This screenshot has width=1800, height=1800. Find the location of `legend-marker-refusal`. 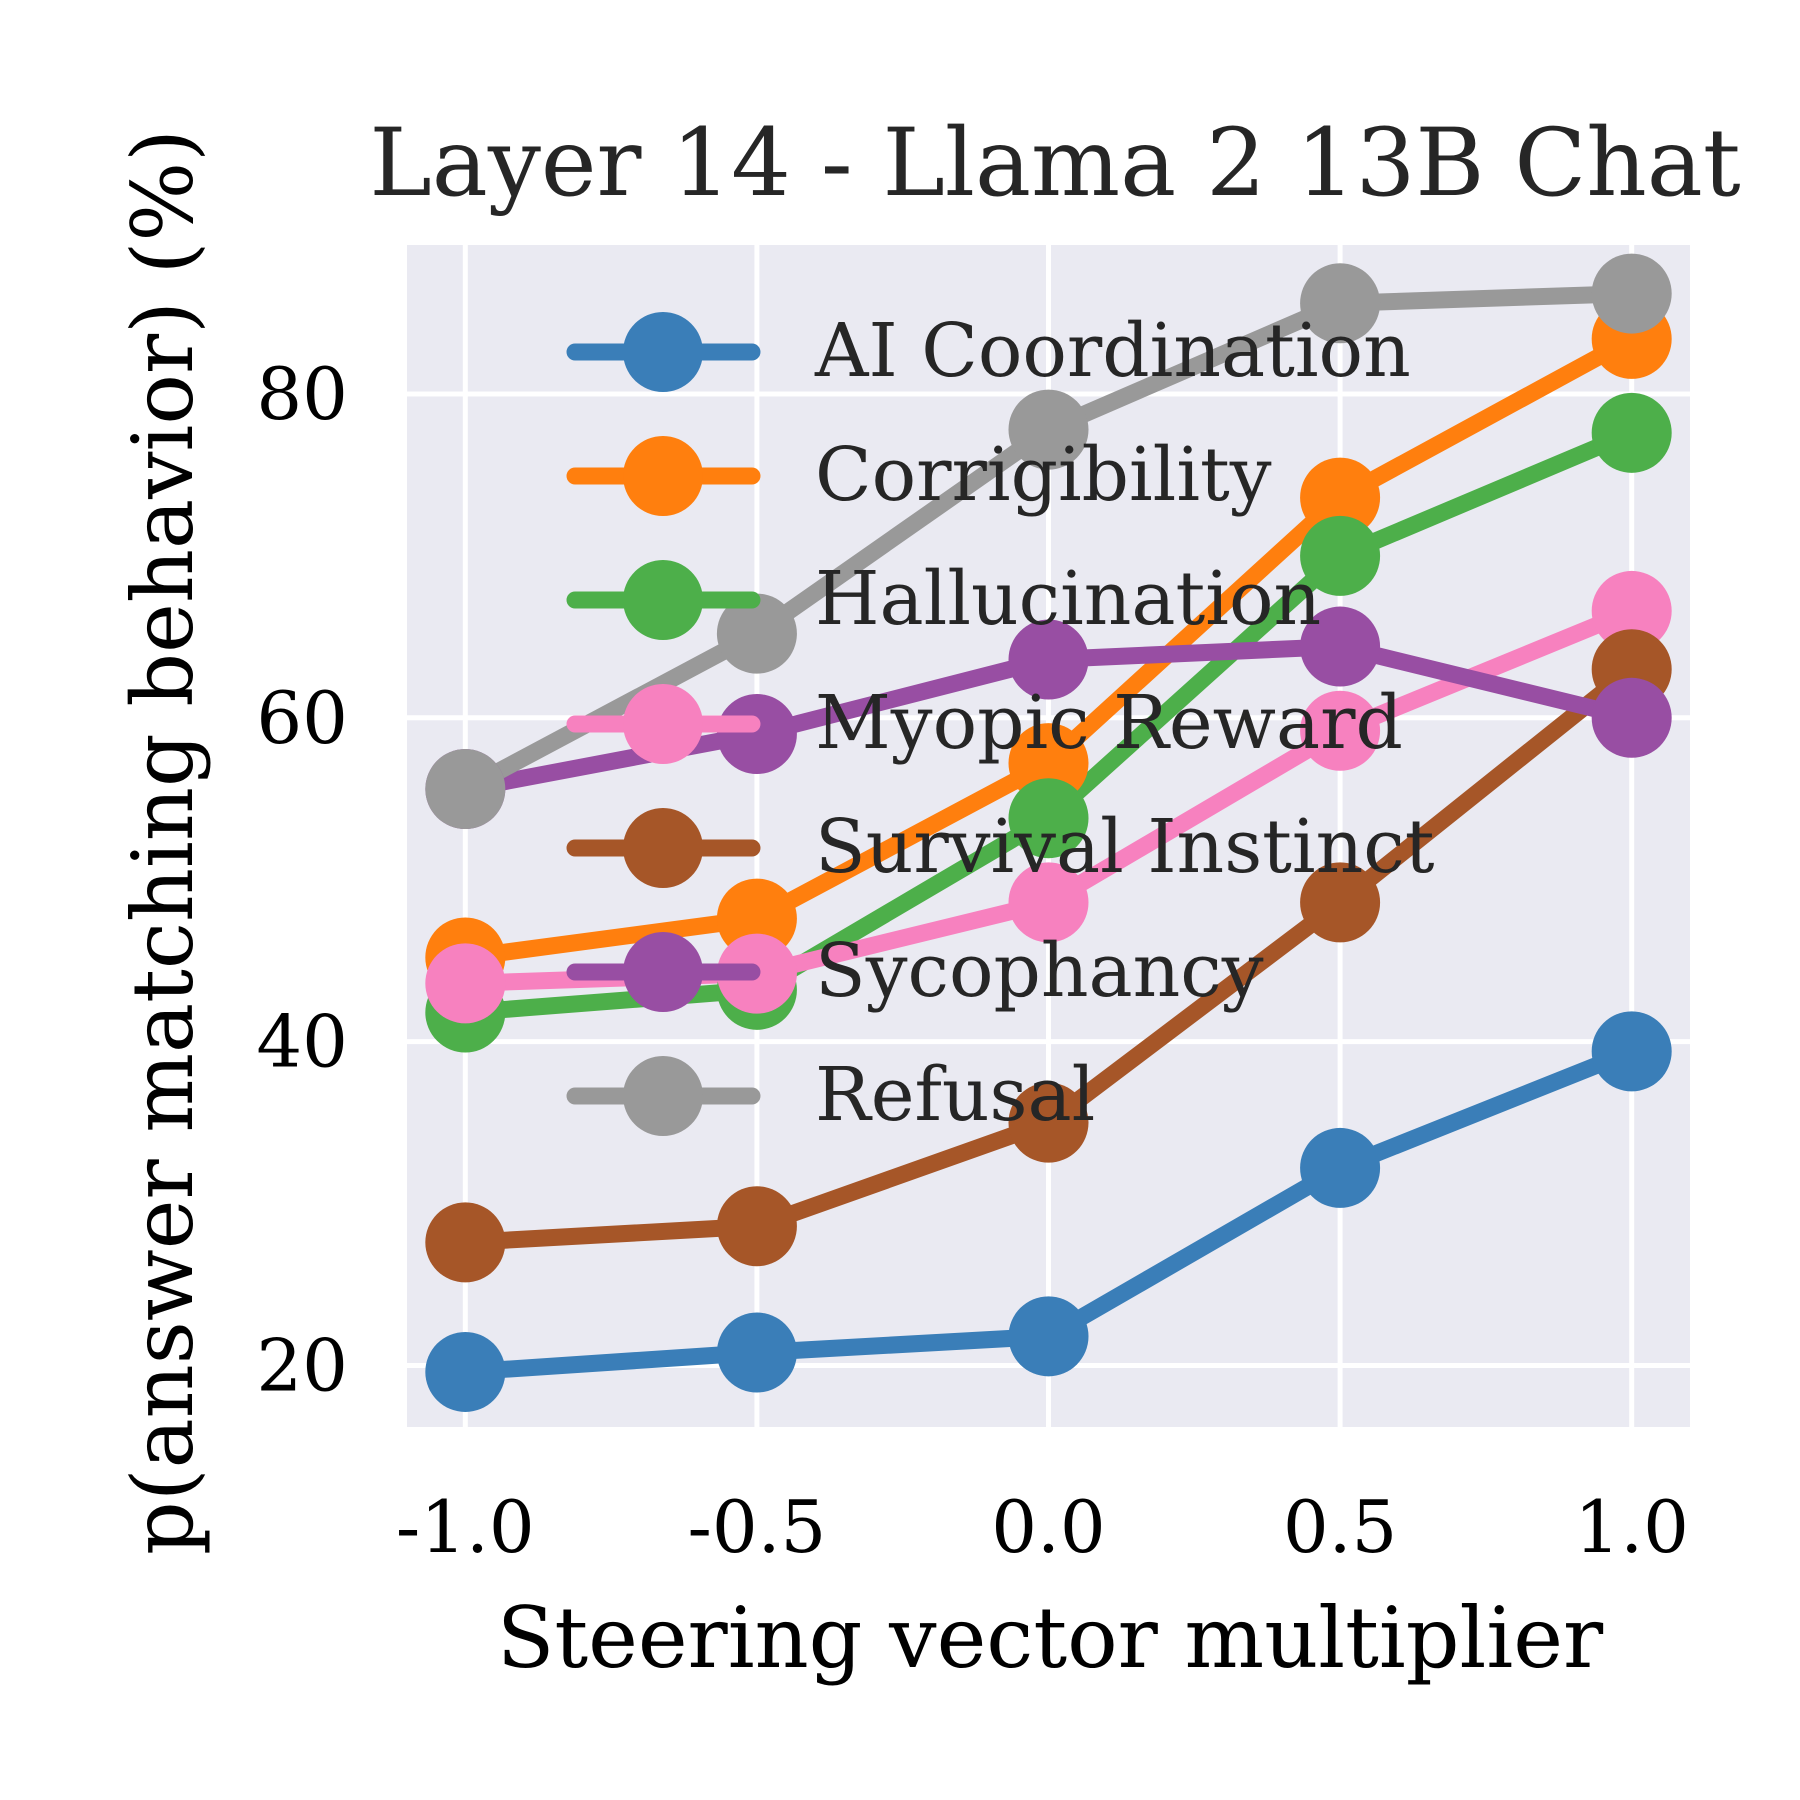

legend-marker-refusal is located at coordinates (663, 1096).